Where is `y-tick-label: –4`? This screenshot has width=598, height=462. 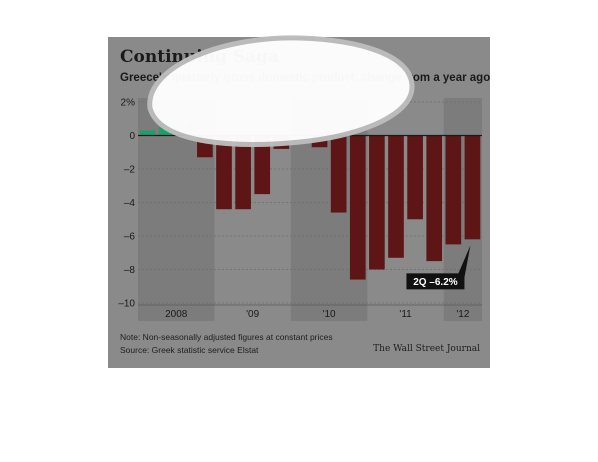
y-tick-label: –4 is located at coordinates (130, 203).